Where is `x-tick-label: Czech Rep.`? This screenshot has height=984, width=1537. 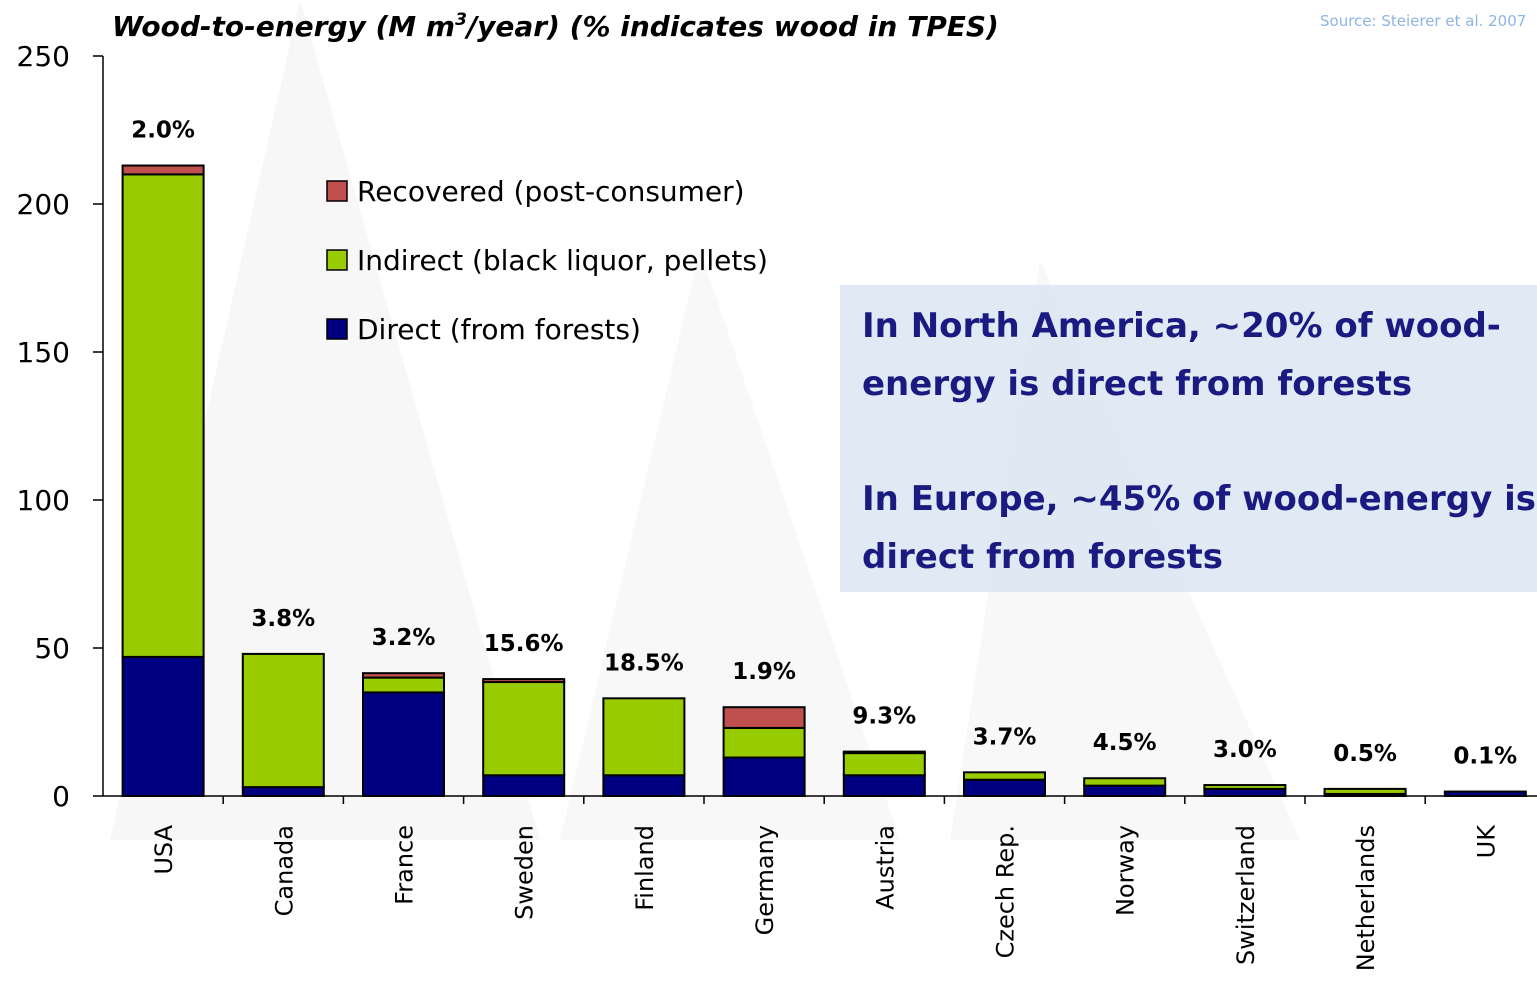
x-tick-label: Czech Rep. is located at coordinates (1006, 891).